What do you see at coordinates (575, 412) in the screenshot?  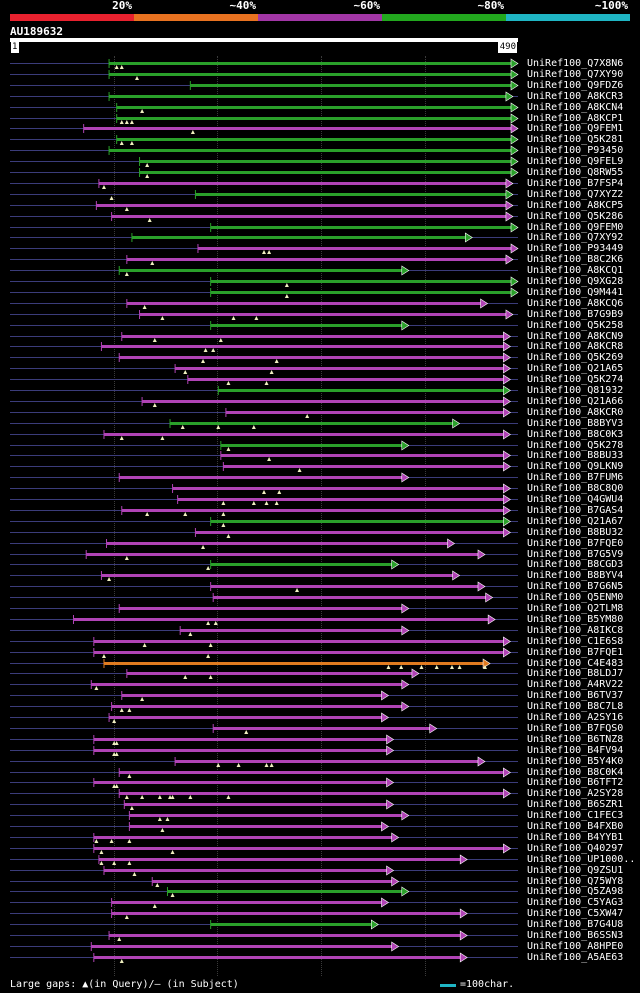 I see `hit-label-link: UniRef100_A8KCR0` at bounding box center [575, 412].